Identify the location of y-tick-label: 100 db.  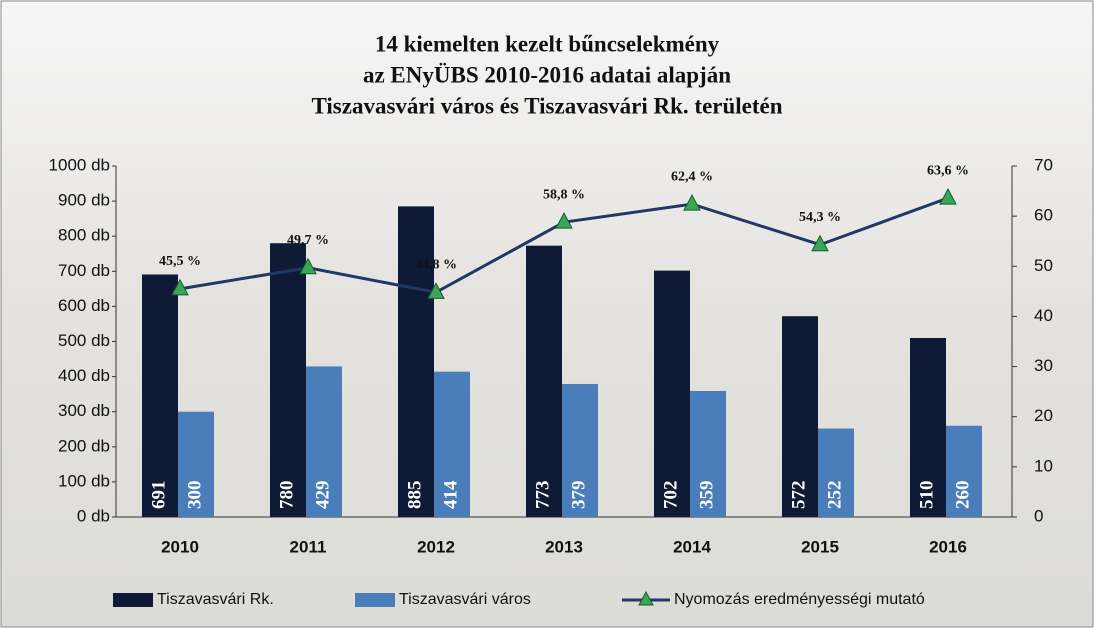
(84, 480).